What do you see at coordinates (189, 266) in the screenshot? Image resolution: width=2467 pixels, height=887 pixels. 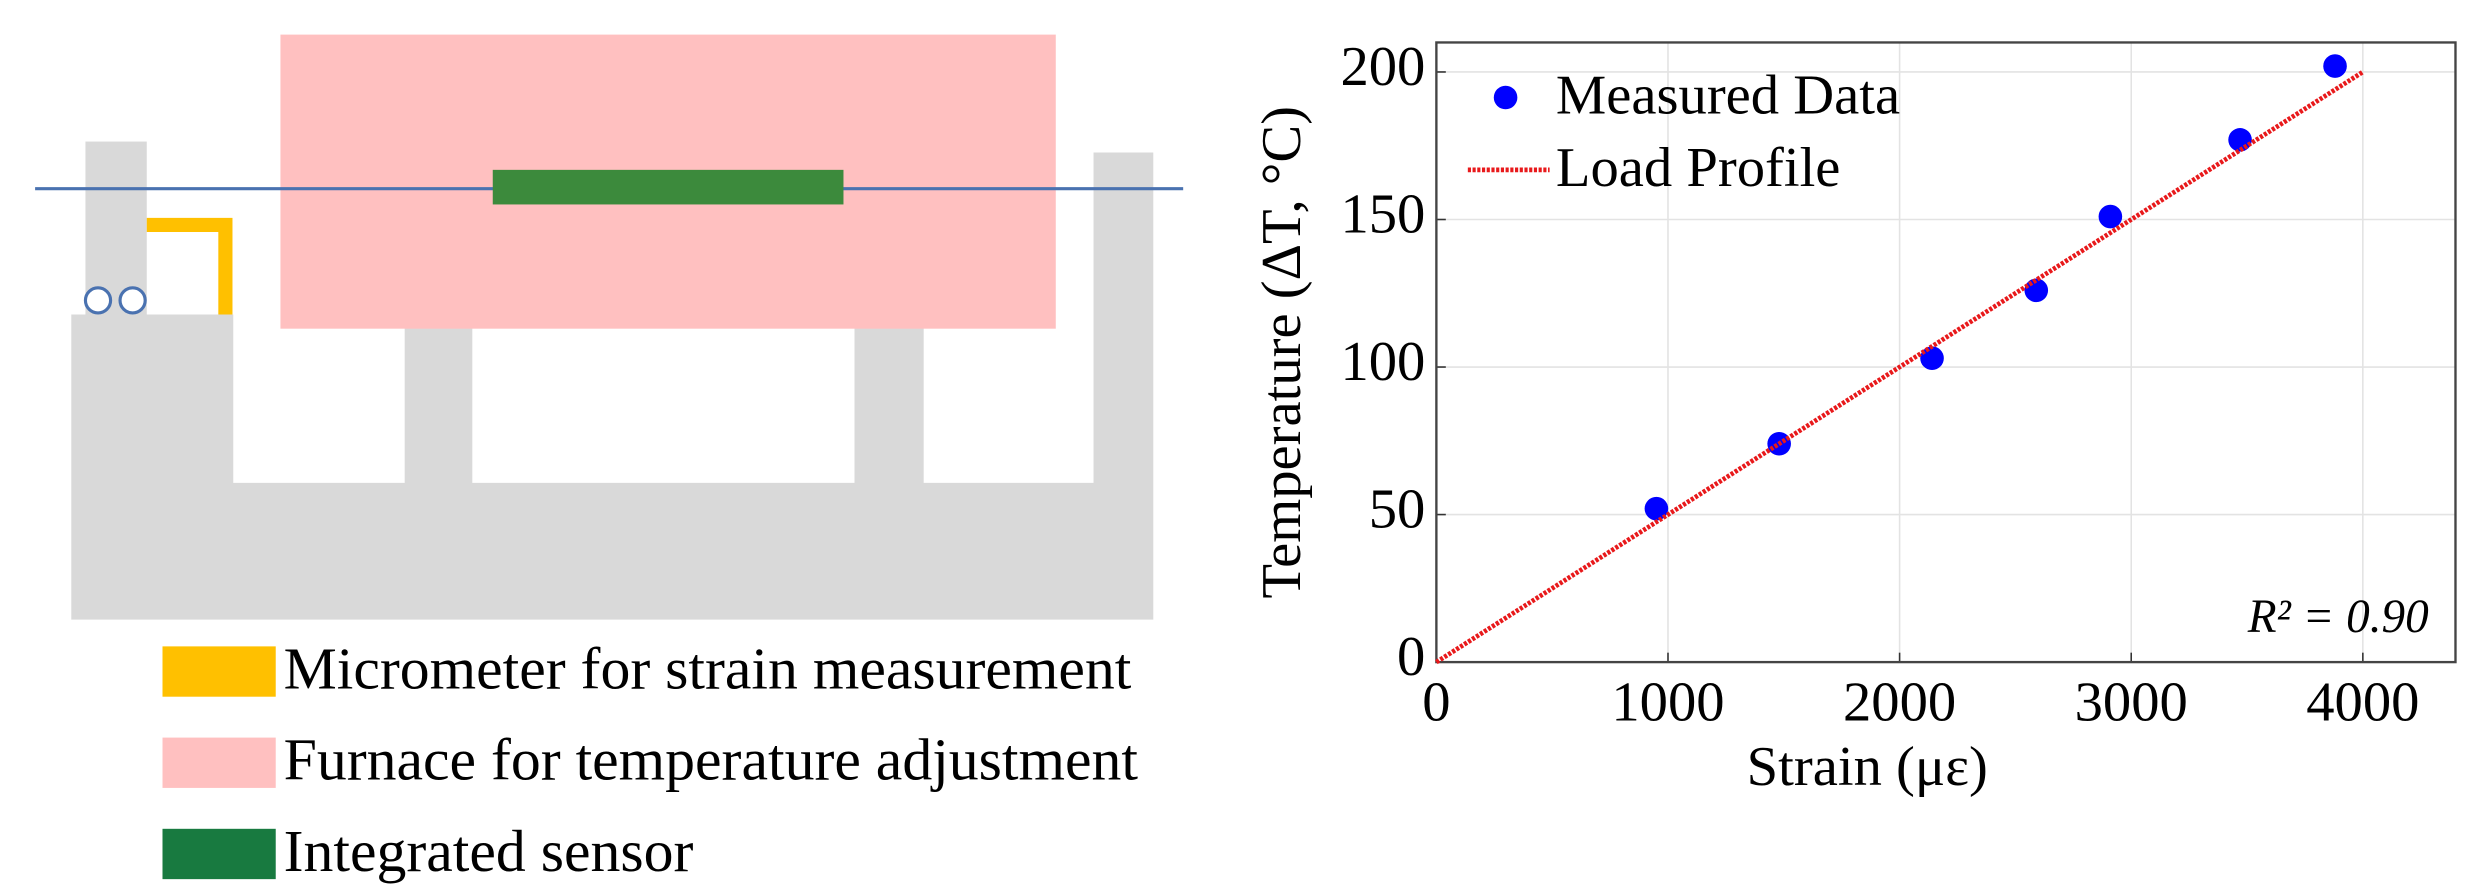 I see `micrometer` at bounding box center [189, 266].